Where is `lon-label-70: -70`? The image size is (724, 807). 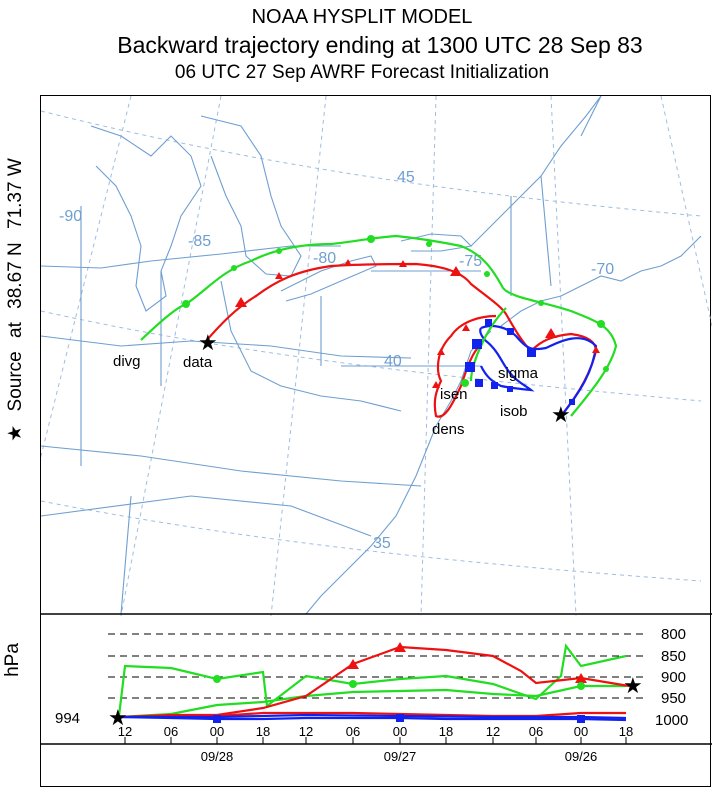
lon-label-70: -70 is located at coordinates (602, 269).